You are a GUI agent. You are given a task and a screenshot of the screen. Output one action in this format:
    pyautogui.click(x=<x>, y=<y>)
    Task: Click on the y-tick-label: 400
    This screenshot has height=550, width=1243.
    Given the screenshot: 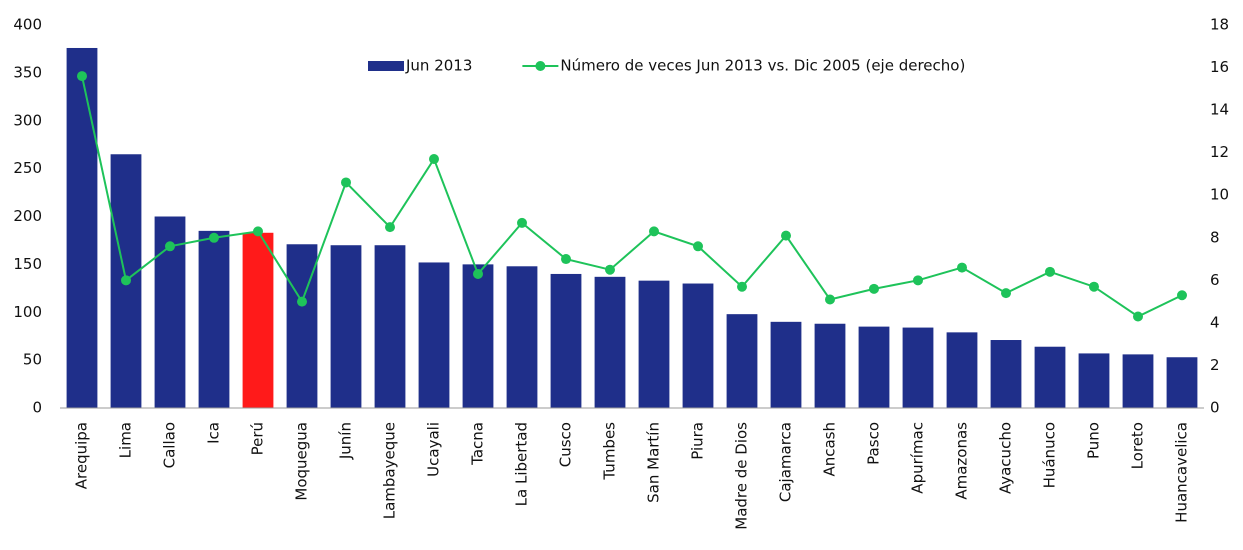 What is the action you would take?
    pyautogui.click(x=27, y=25)
    